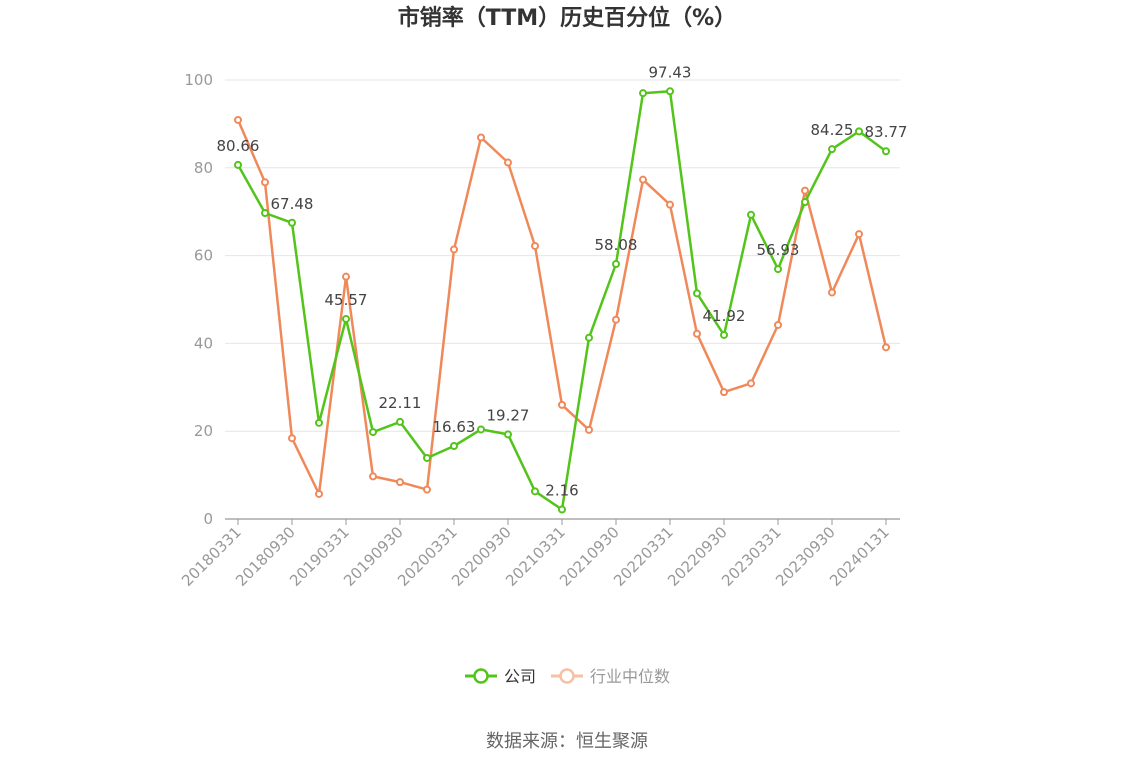  I want to click on legend-item-1: 行业中位数, so click(610, 676).